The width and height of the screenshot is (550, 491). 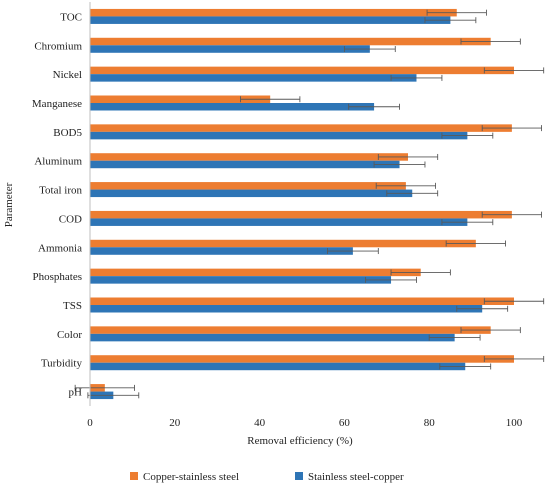 What do you see at coordinates (300, 441) in the screenshot?
I see `x-axis-title: Removal efficiency (%)` at bounding box center [300, 441].